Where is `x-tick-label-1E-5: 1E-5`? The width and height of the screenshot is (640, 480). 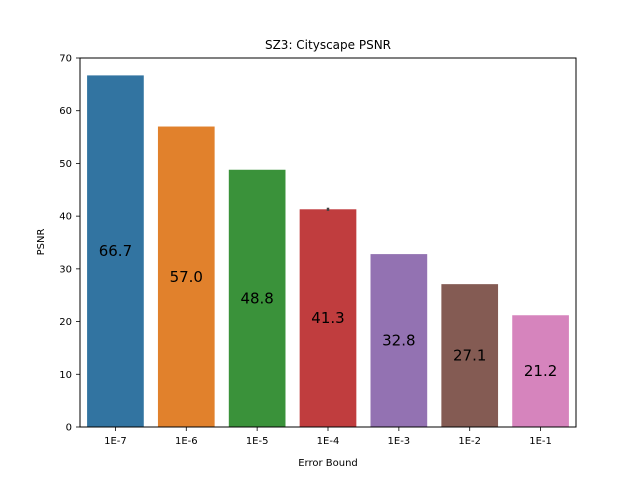
x-tick-label-1E-5: 1E-5 is located at coordinates (257, 441).